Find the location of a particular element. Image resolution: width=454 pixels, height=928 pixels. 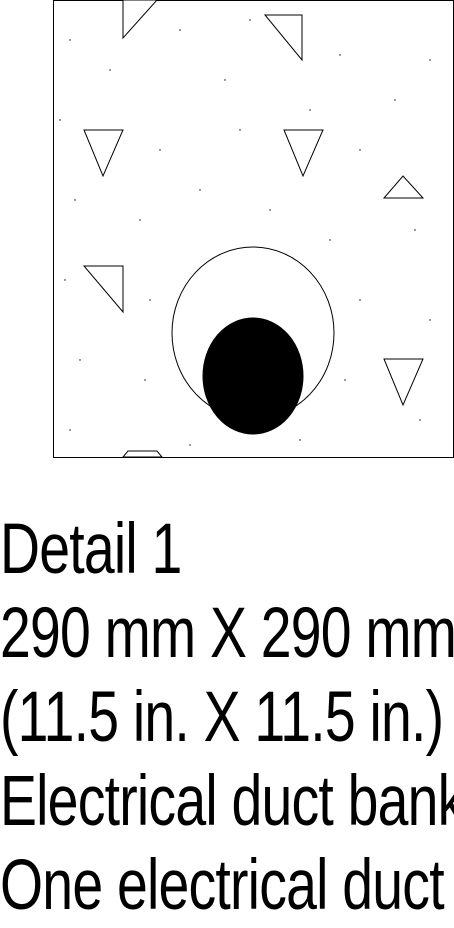

electrical-duct is located at coordinates (253, 376).